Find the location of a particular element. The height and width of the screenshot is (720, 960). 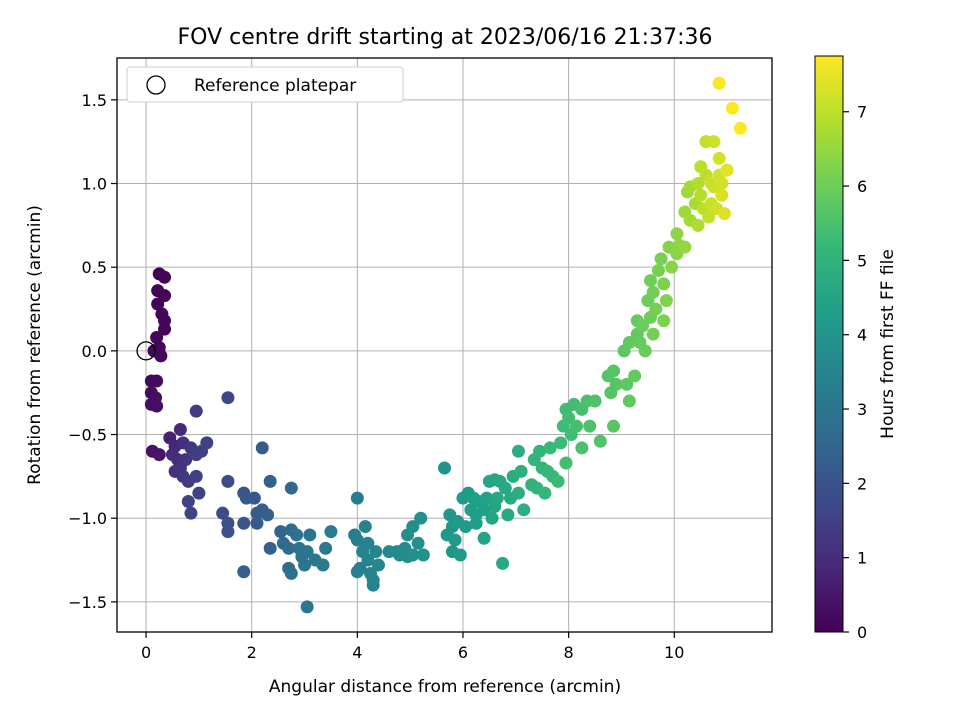

x-tick-label: 4 is located at coordinates (357, 652).